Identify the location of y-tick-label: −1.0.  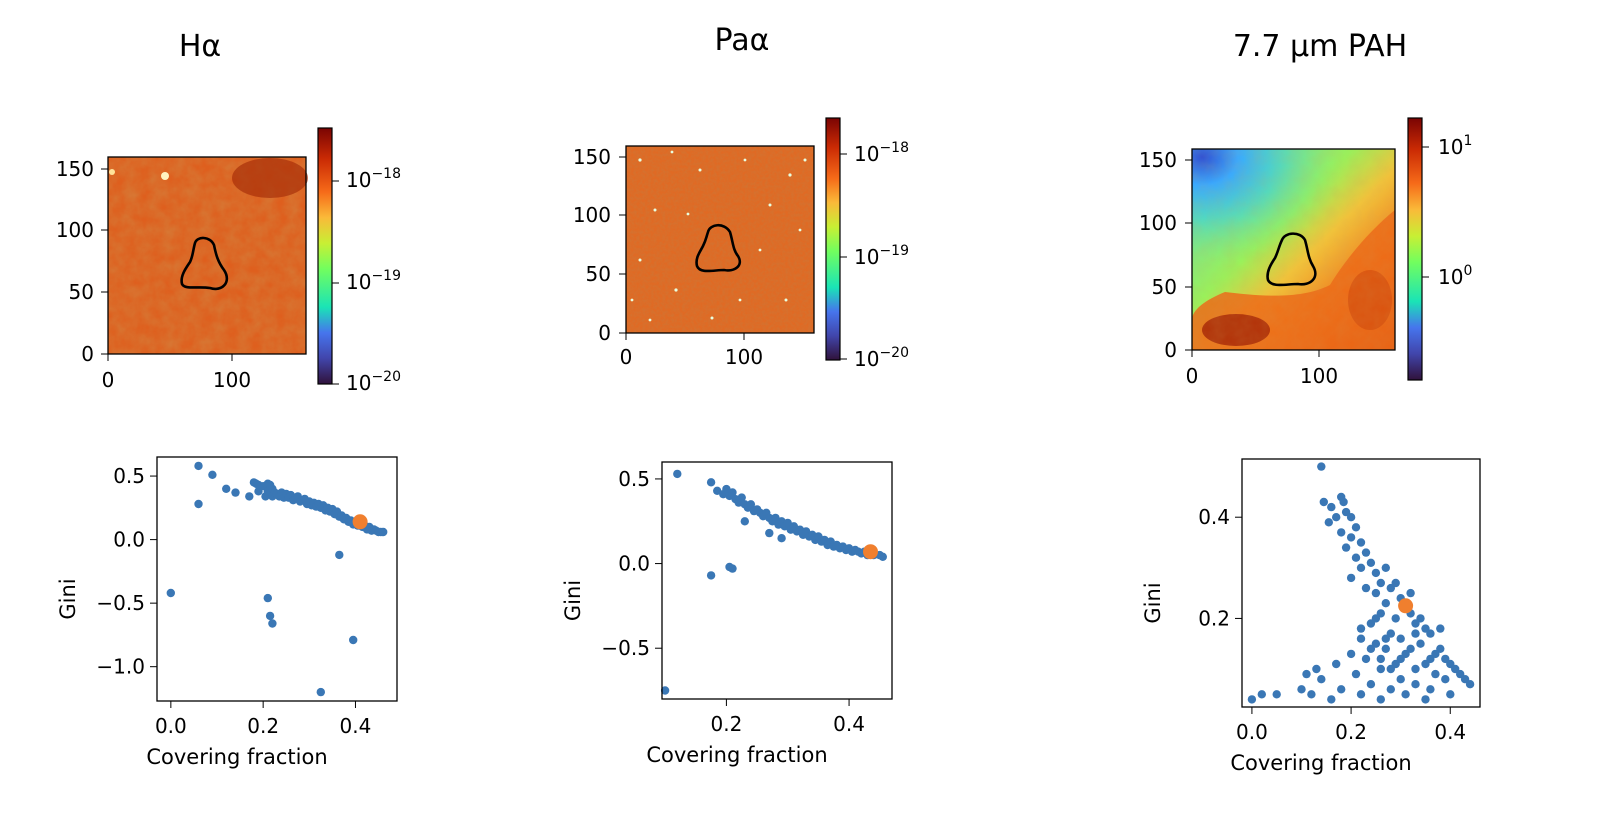
(120, 667).